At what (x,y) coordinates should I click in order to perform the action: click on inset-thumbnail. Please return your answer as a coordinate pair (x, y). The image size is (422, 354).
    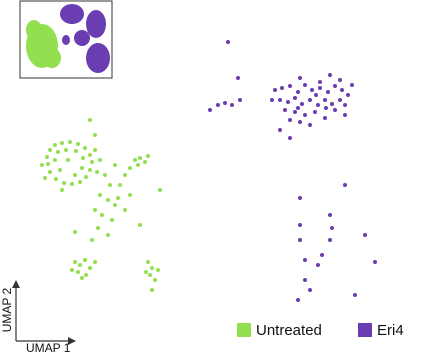
    Looking at the image, I should click on (66, 39).